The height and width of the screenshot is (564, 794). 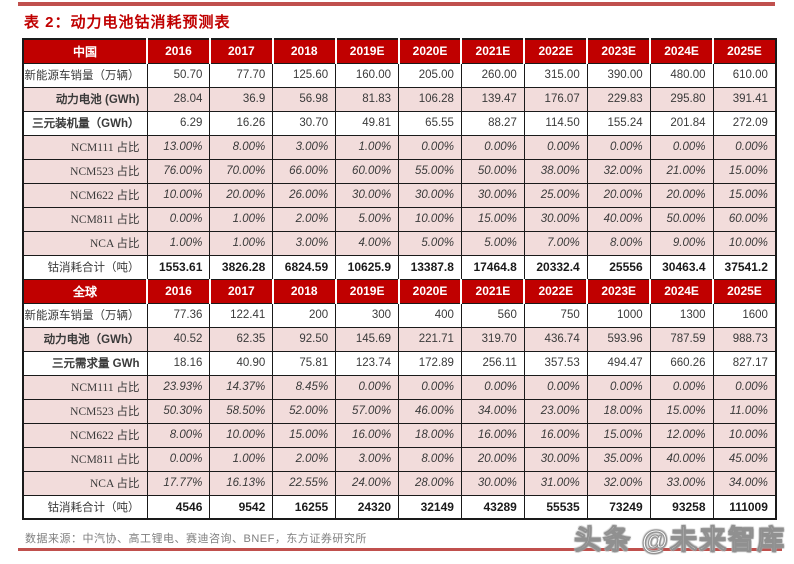 I want to click on value-cell: 272.09, so click(x=744, y=123).